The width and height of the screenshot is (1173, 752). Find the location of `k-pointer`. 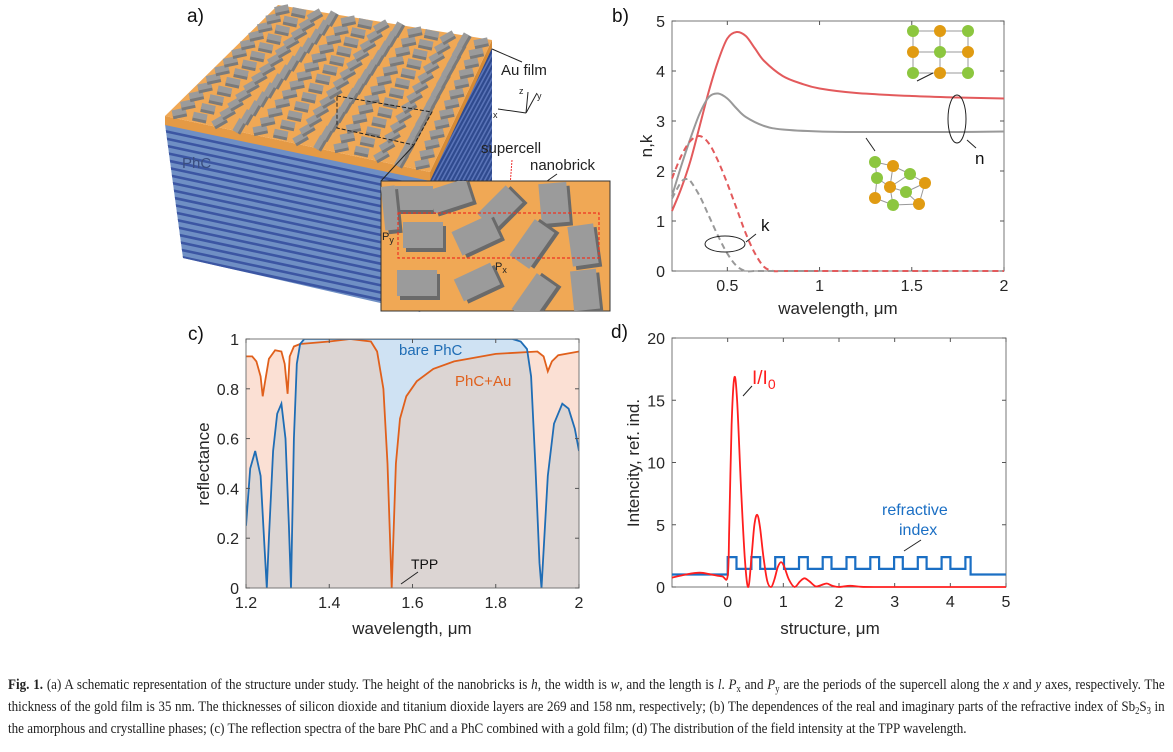

k-pointer is located at coordinates (751, 238).